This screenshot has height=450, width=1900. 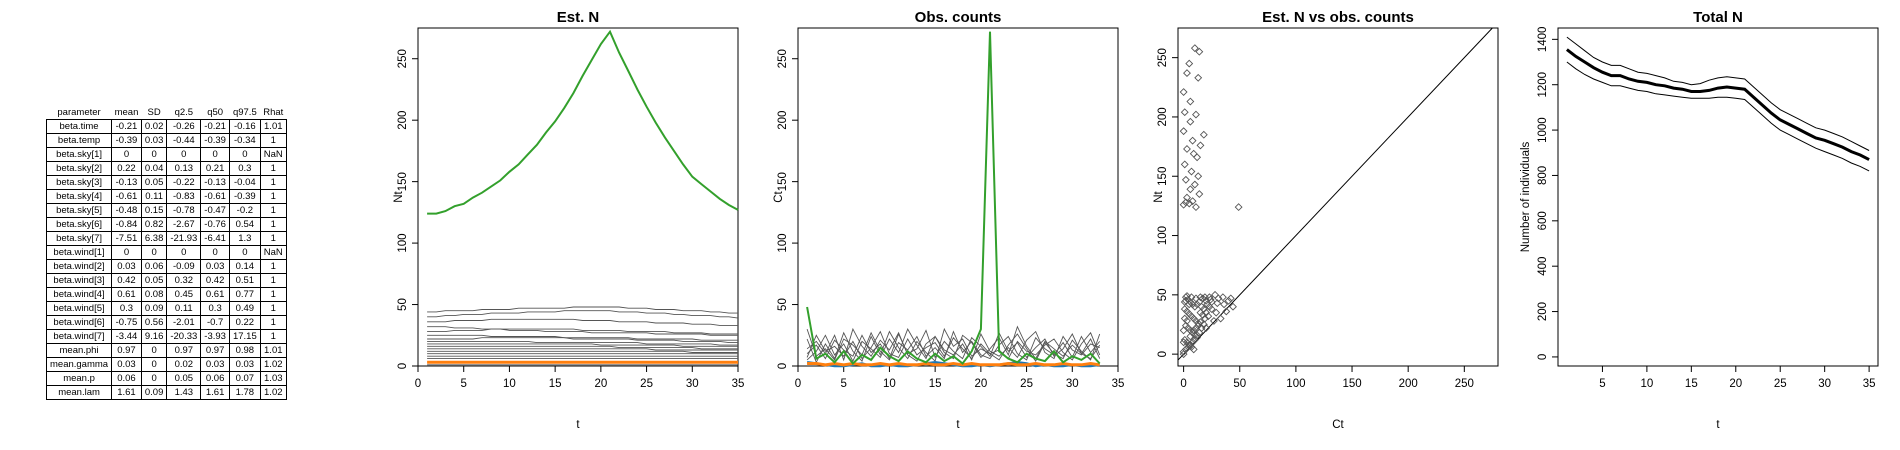 I want to click on table-cell: mean.gamma, so click(x=79, y=364).